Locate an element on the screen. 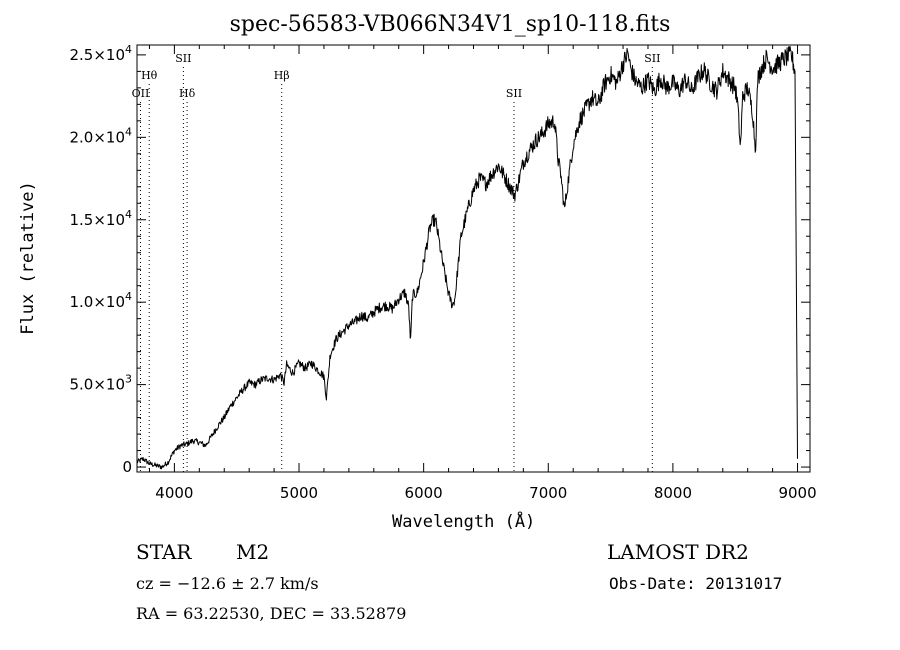  x-tick-label-0: 4000 is located at coordinates (174, 493).